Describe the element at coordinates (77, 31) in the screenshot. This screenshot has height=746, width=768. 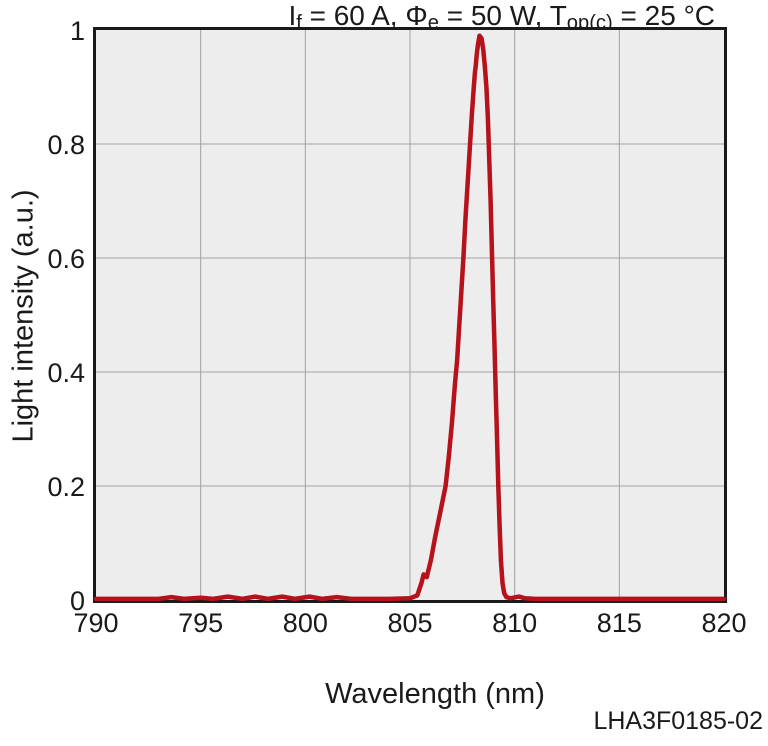
I see `y-tick-label: 1` at that location.